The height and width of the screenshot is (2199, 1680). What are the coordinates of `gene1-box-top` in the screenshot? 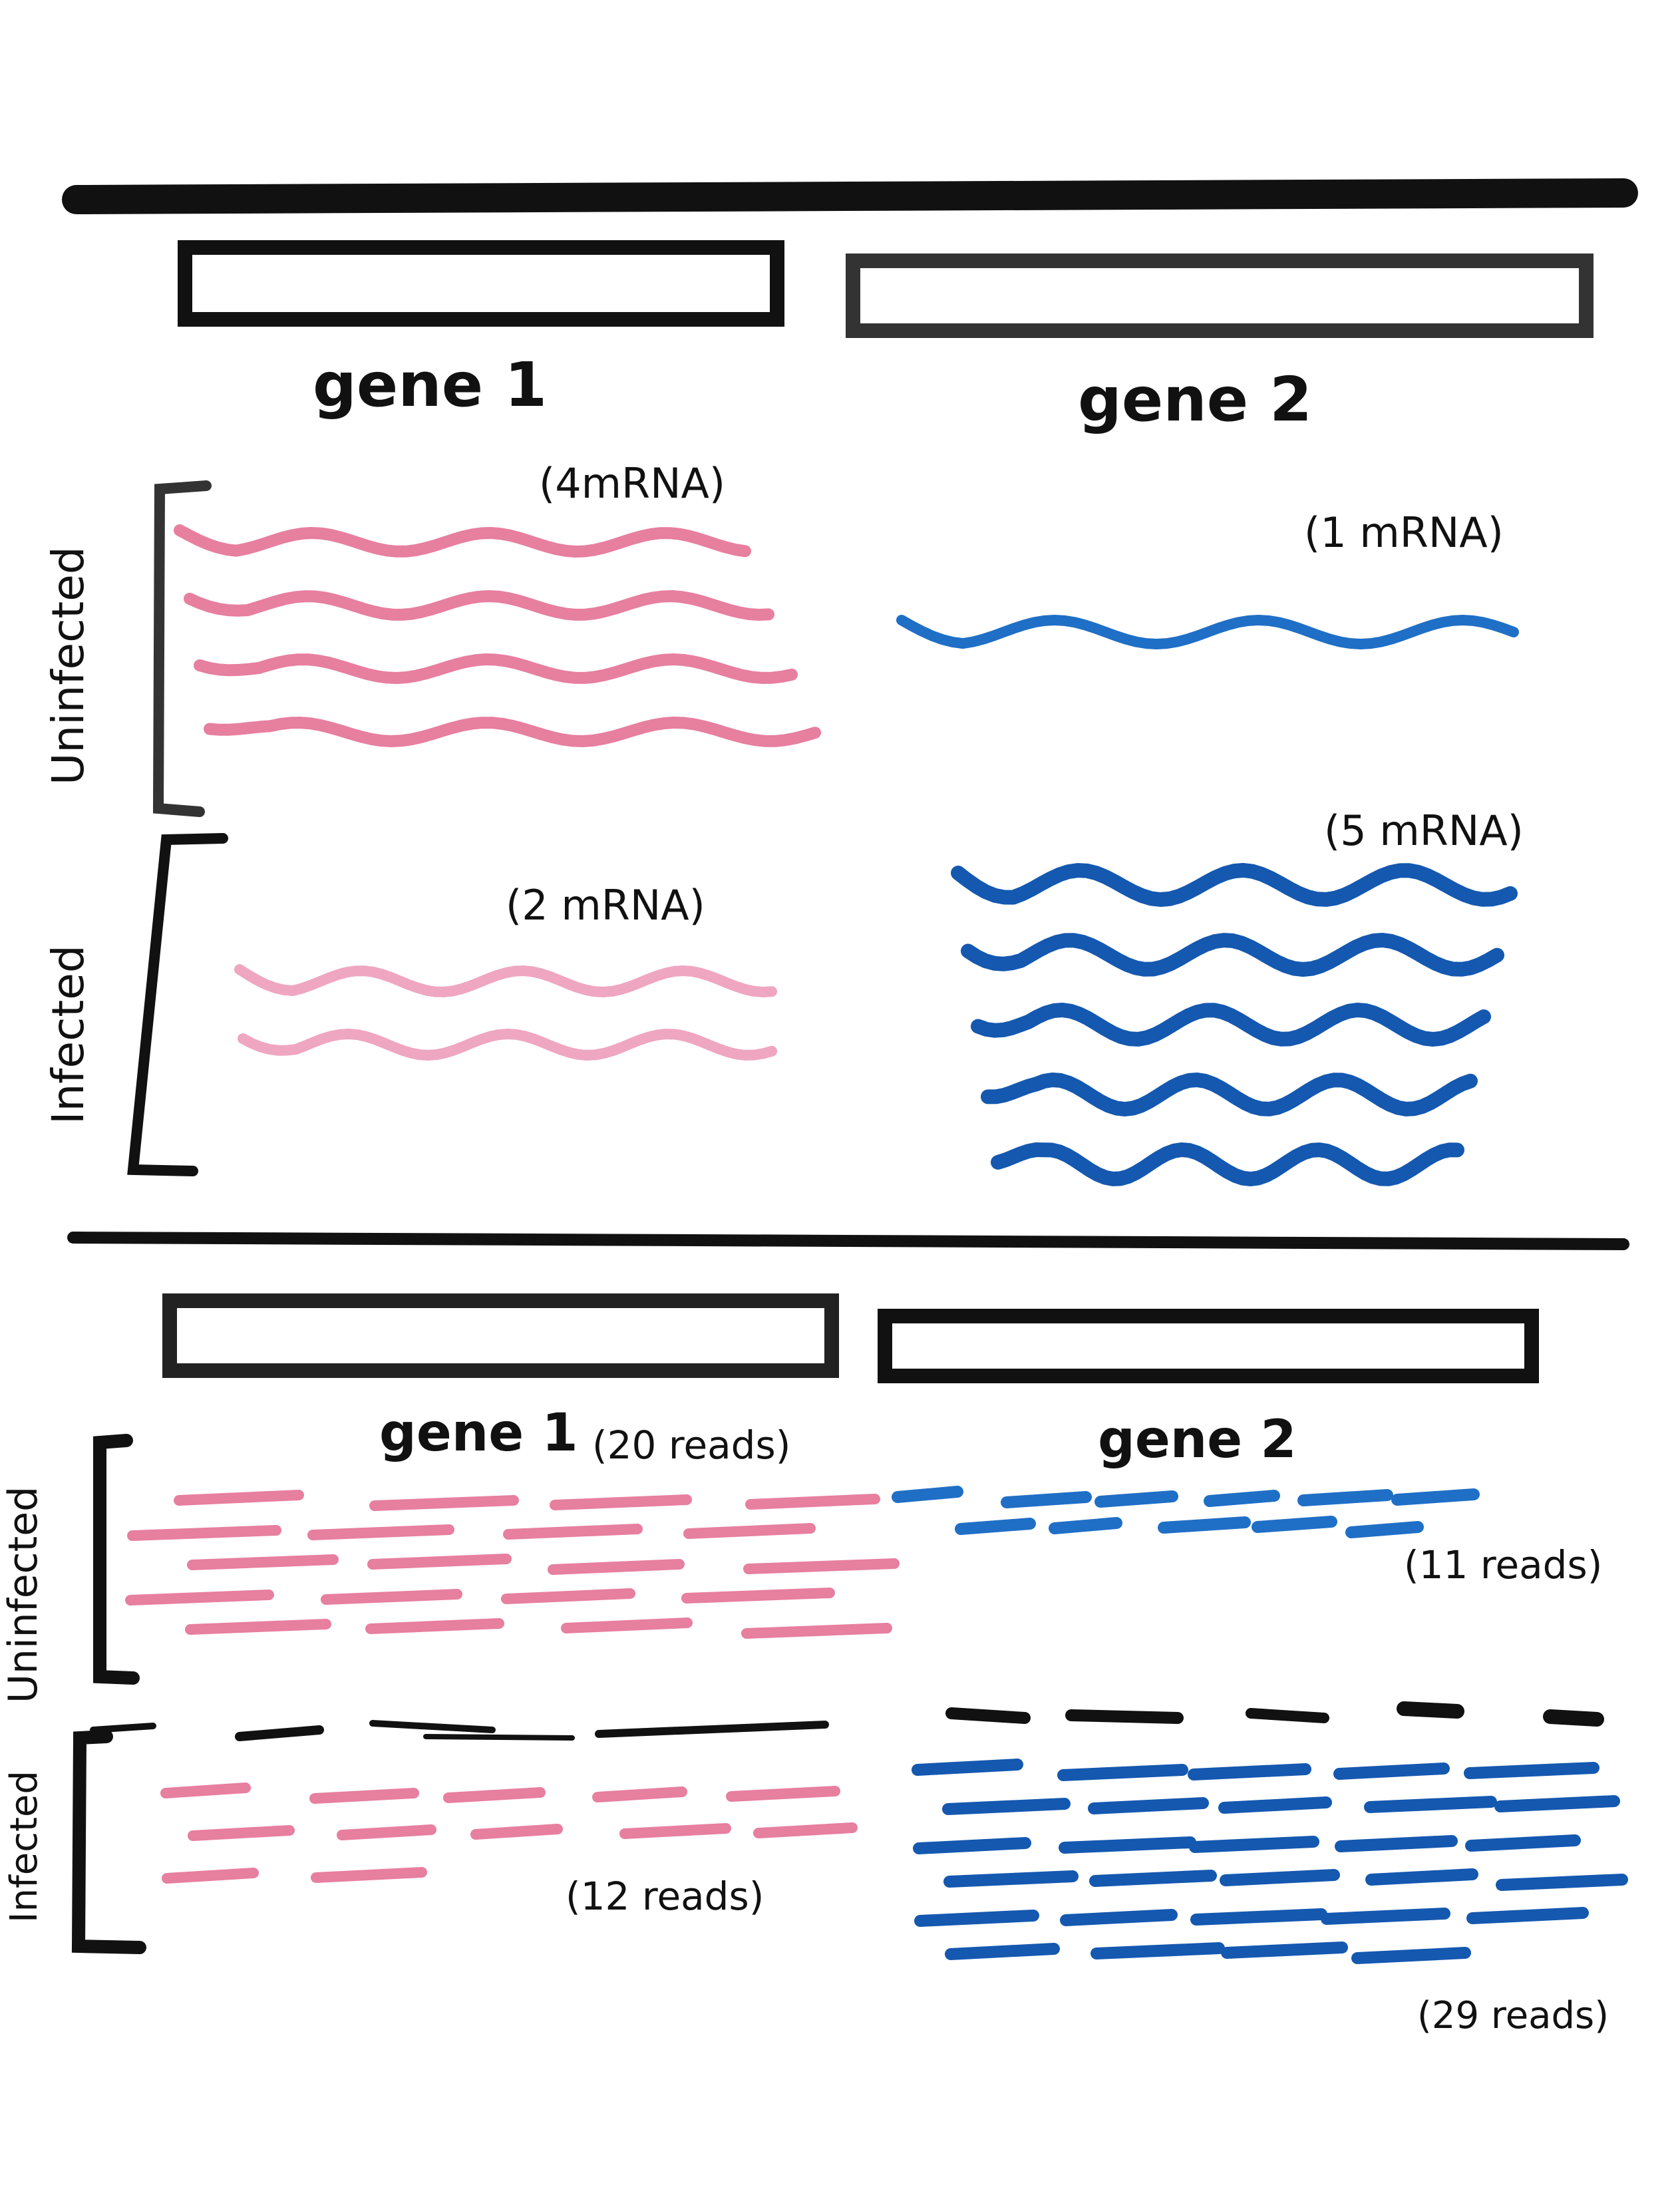 It's located at (481, 283).